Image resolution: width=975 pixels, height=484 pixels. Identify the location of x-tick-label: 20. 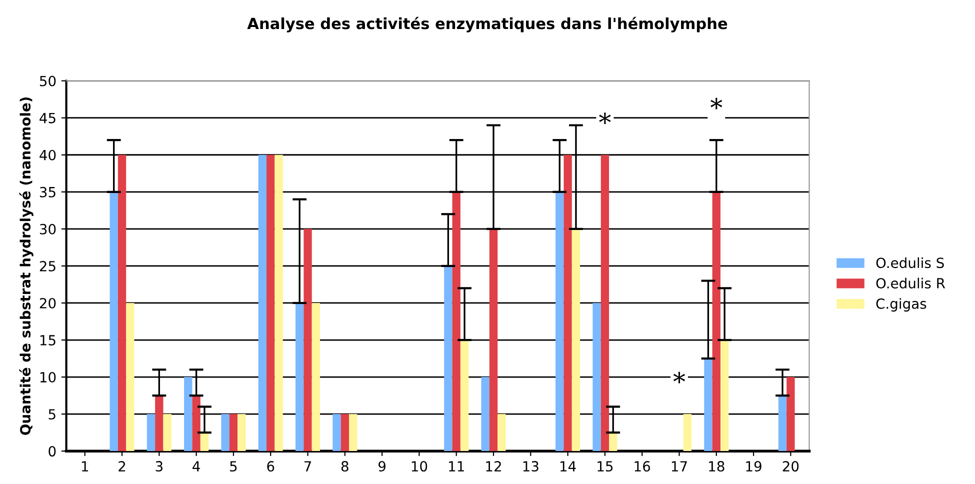
(790, 466).